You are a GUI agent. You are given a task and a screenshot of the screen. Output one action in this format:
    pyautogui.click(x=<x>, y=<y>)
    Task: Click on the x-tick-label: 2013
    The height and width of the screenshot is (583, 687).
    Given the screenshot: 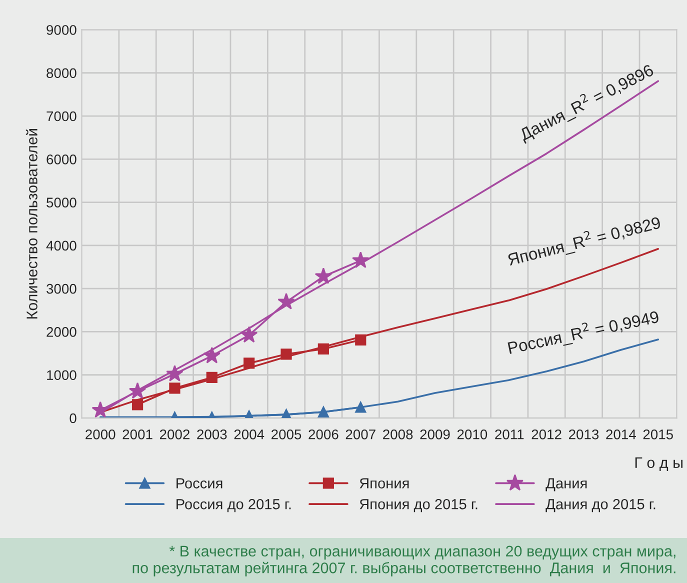 What is the action you would take?
    pyautogui.click(x=583, y=434)
    